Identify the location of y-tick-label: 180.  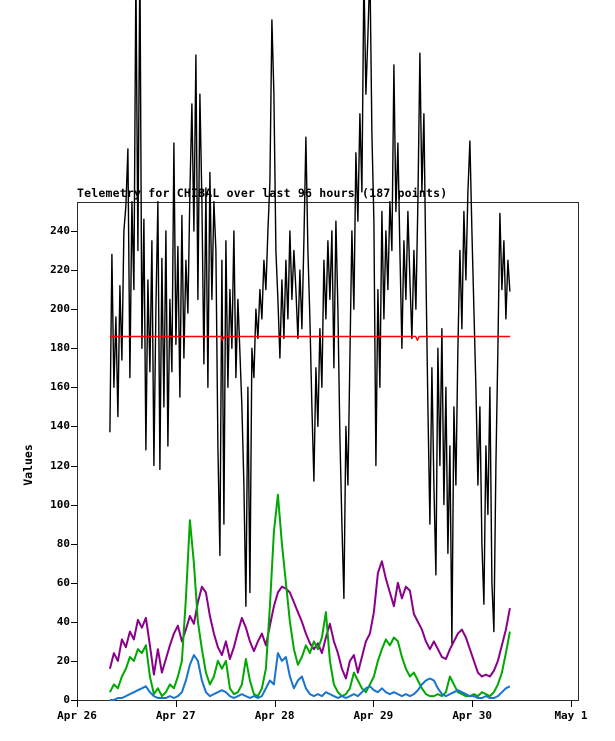
(60, 348).